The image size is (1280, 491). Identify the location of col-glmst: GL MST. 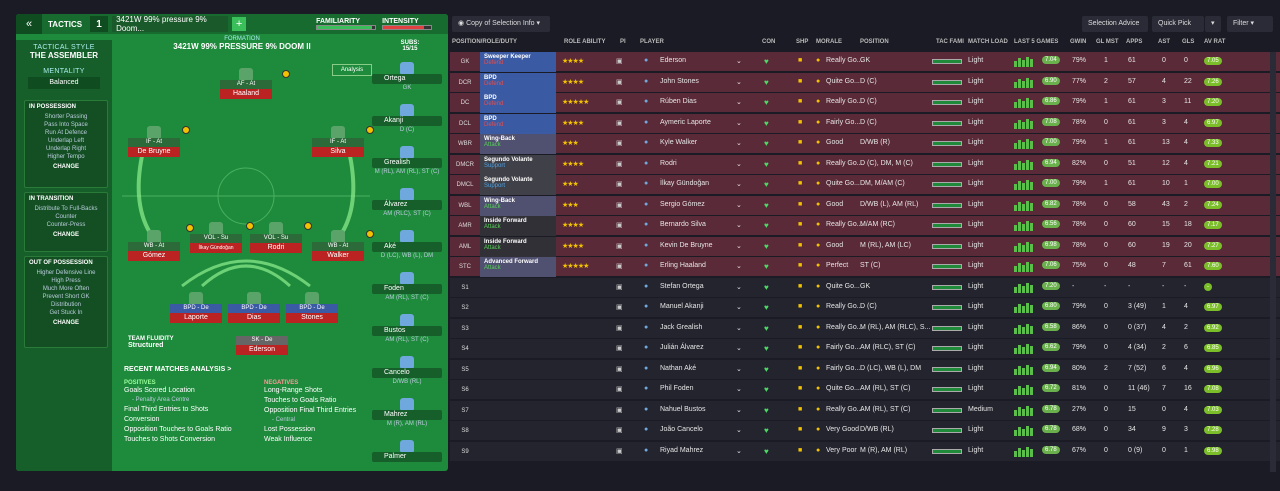
(1107, 42).